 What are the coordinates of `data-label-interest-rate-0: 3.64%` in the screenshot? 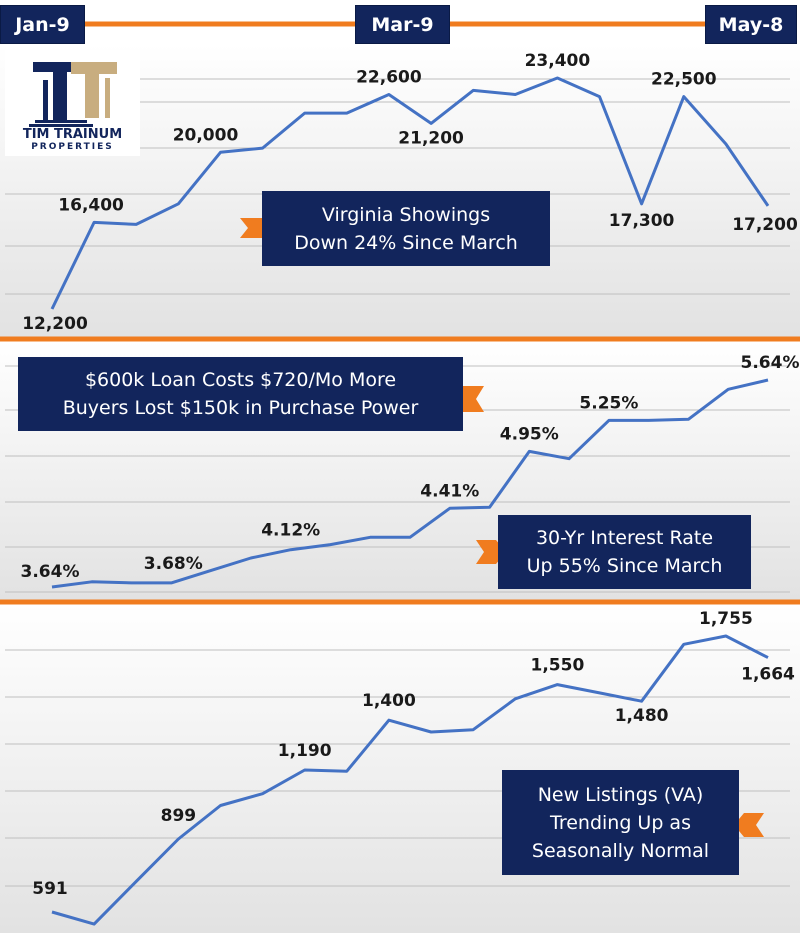 It's located at (50, 572).